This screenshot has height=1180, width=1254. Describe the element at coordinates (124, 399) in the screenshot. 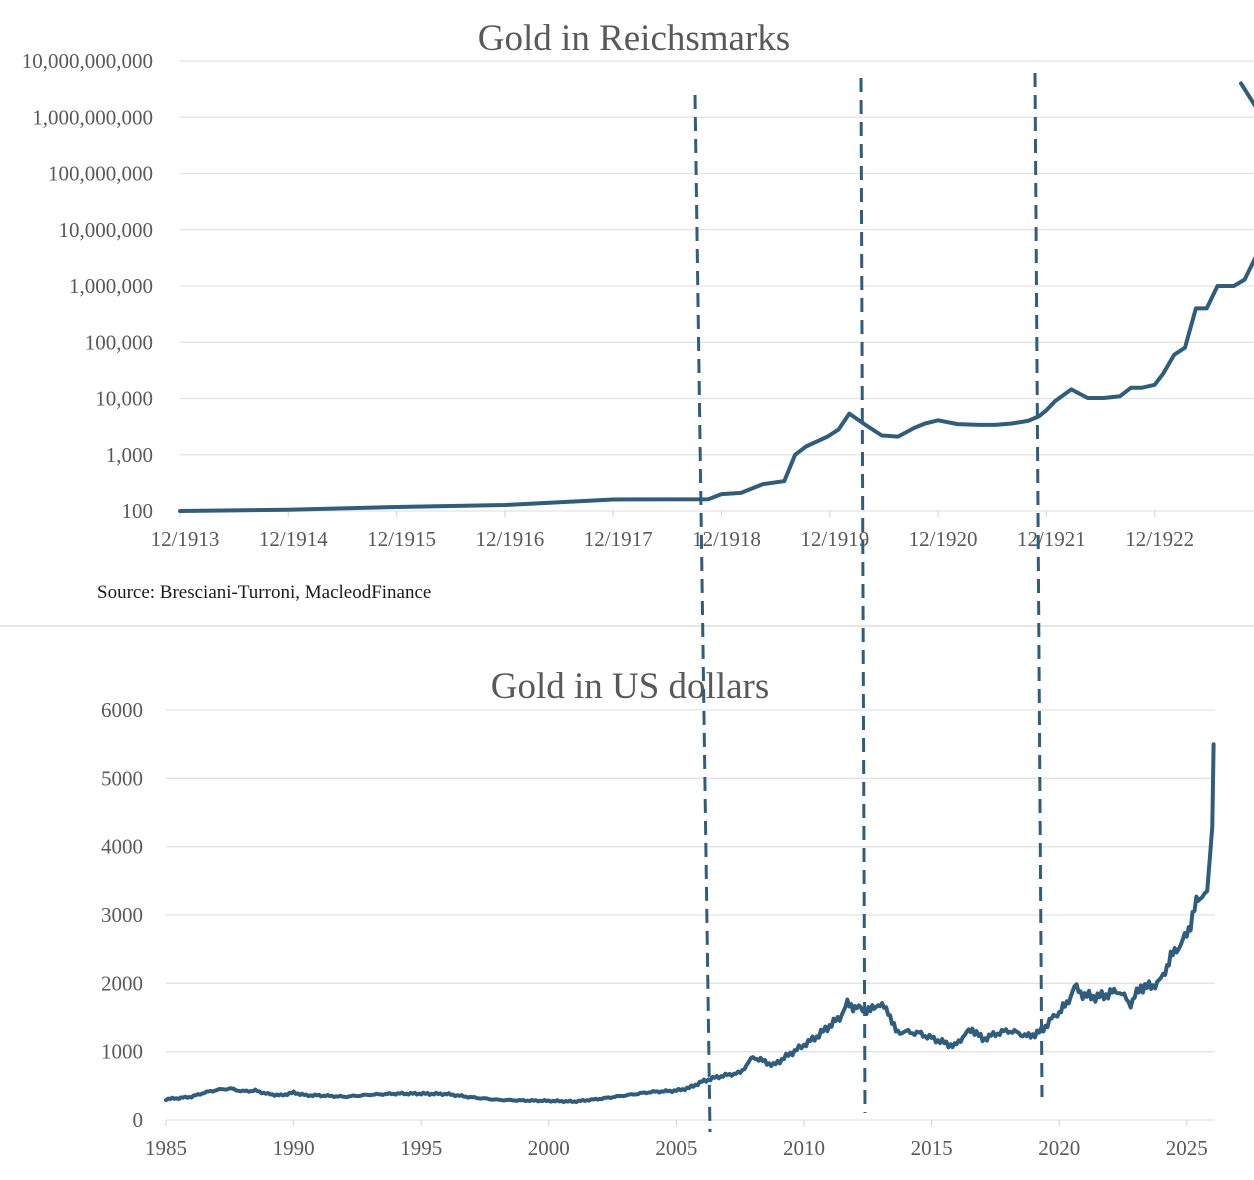

I see `y-tick-label: 10,000` at that location.